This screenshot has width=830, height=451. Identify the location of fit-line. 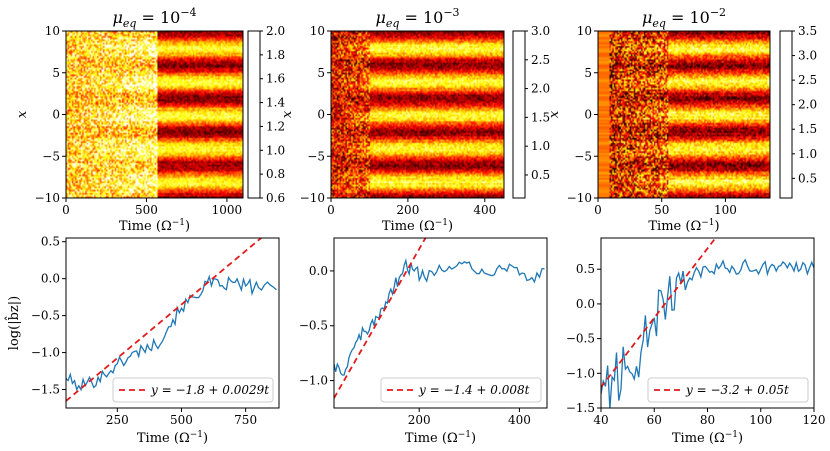
(380, 318).